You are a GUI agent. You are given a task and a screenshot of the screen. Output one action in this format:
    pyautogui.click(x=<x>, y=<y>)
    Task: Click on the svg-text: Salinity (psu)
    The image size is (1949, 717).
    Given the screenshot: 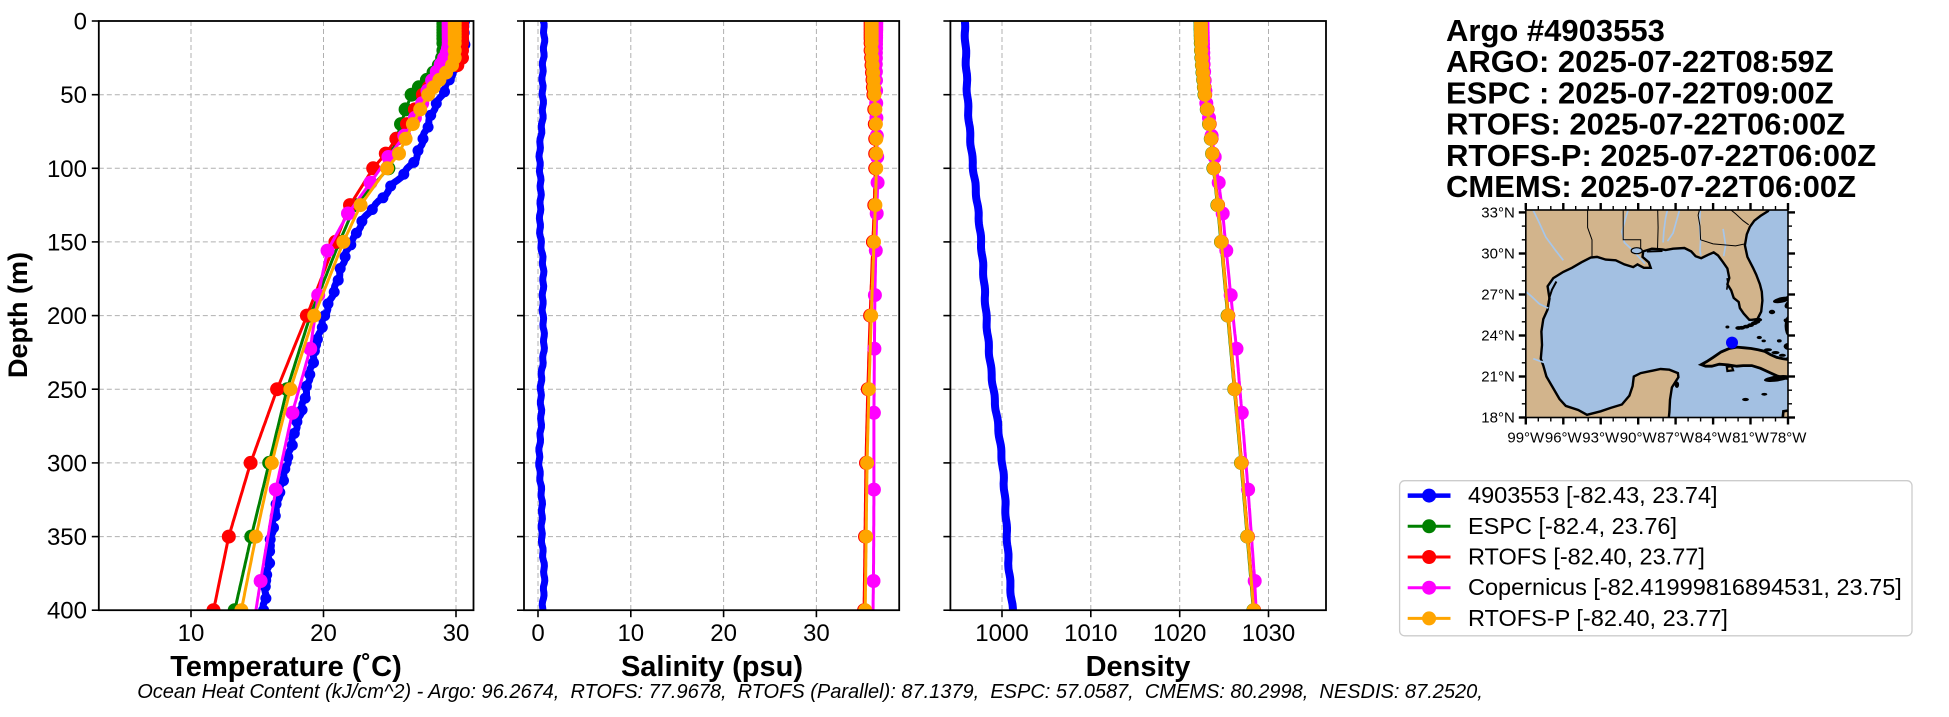 What is the action you would take?
    pyautogui.click(x=712, y=667)
    